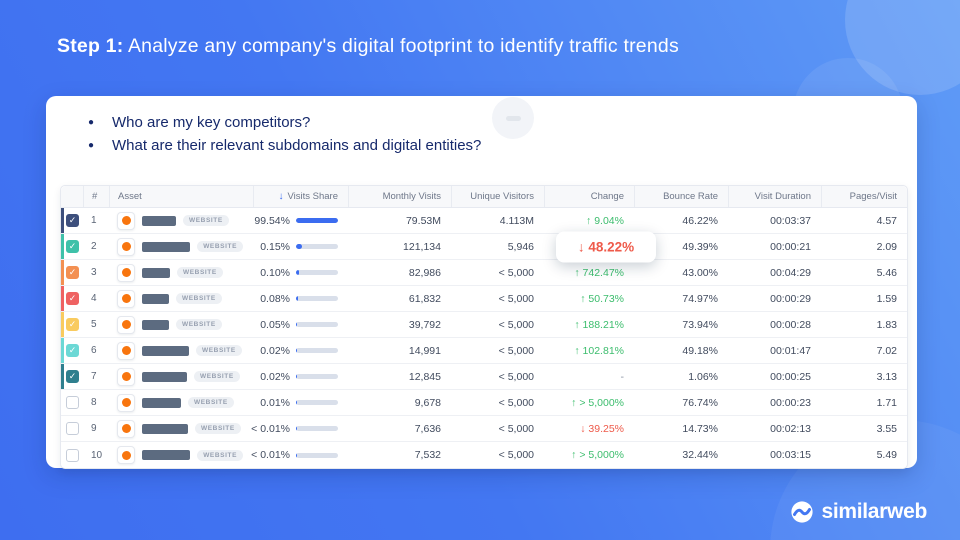 Image resolution: width=960 pixels, height=540 pixels. What do you see at coordinates (411, 196) in the screenshot?
I see `column-header-label: Monthly Visits` at bounding box center [411, 196].